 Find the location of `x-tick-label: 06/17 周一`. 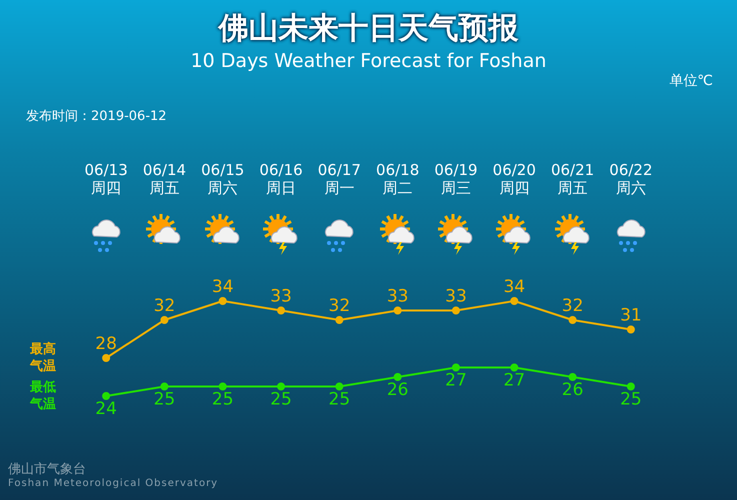

x-tick-label: 06/17 周一 is located at coordinates (339, 178).